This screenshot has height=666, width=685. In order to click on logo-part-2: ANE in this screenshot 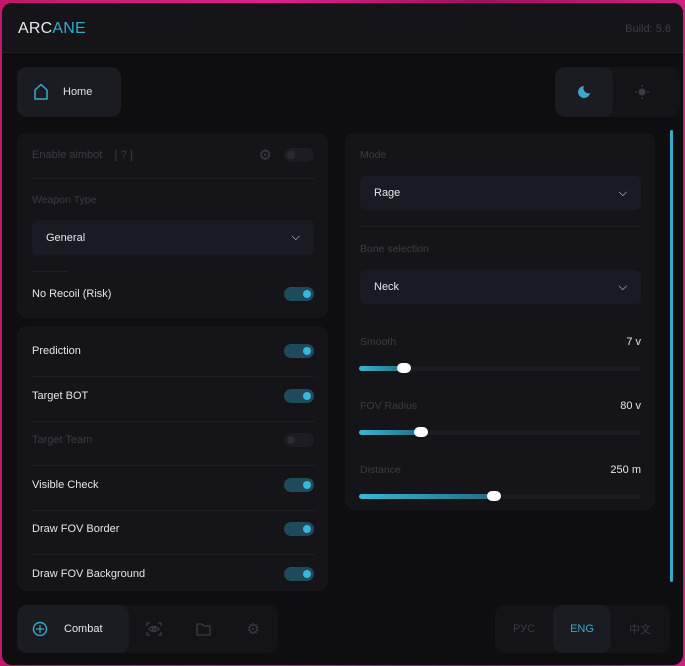, I will do `click(69, 28)`.